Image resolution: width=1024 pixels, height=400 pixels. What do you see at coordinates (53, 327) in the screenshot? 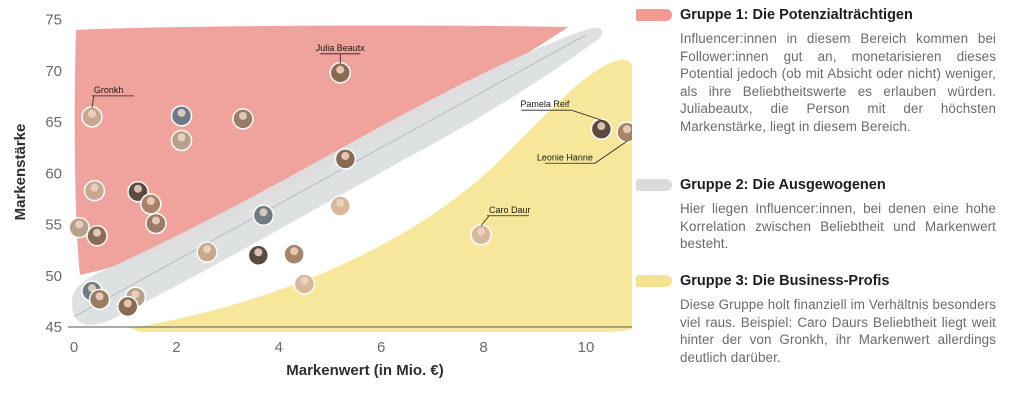
I see `y-tick-label: 45` at bounding box center [53, 327].